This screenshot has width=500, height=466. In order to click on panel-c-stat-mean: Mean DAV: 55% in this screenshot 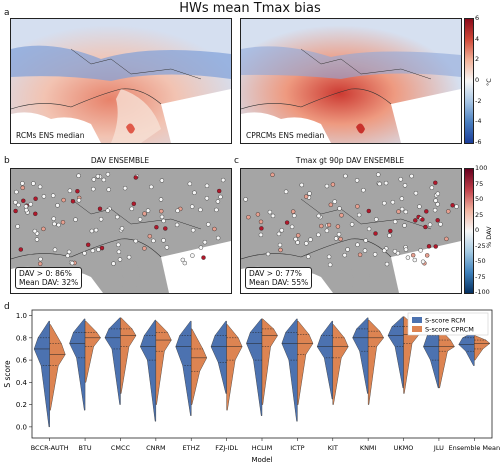, I will do `click(279, 282)`.